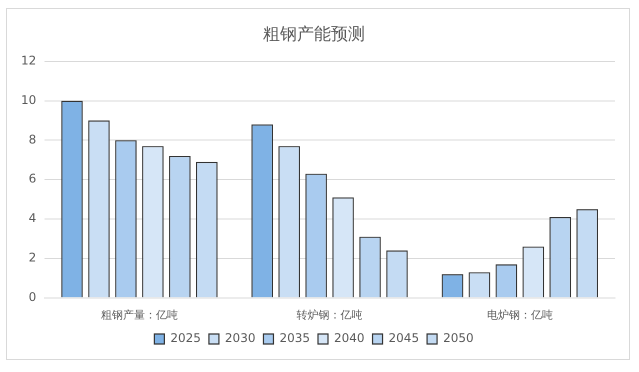  What do you see at coordinates (32, 179) in the screenshot?
I see `y-tick-label: 6` at bounding box center [32, 179].